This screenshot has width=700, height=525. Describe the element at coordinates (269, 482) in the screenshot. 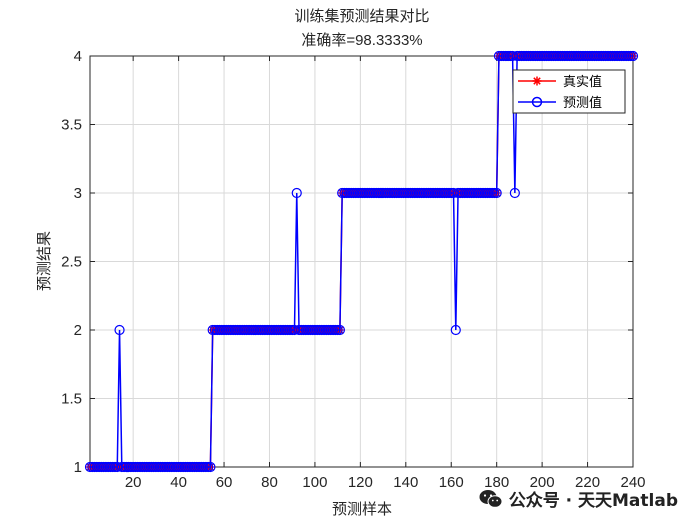

I see `x-tick-label: 80` at that location.